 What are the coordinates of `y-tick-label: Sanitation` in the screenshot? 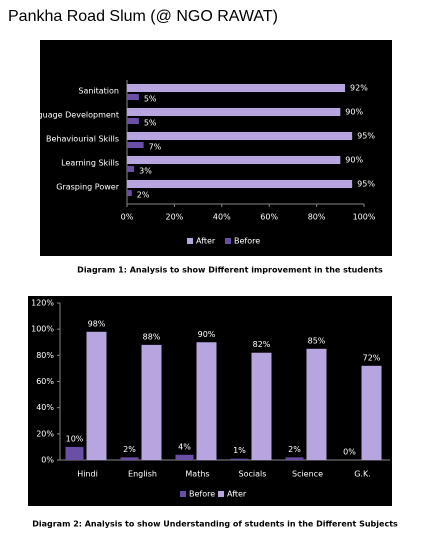 It's located at (98, 91).